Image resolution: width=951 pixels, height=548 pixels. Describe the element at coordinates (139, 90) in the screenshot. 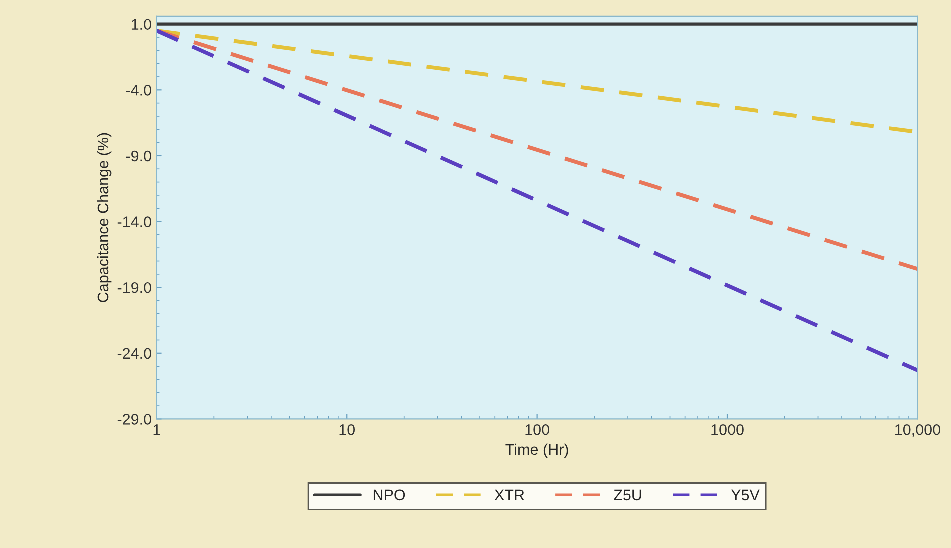

I see `y-tick-label: -4.0` at that location.